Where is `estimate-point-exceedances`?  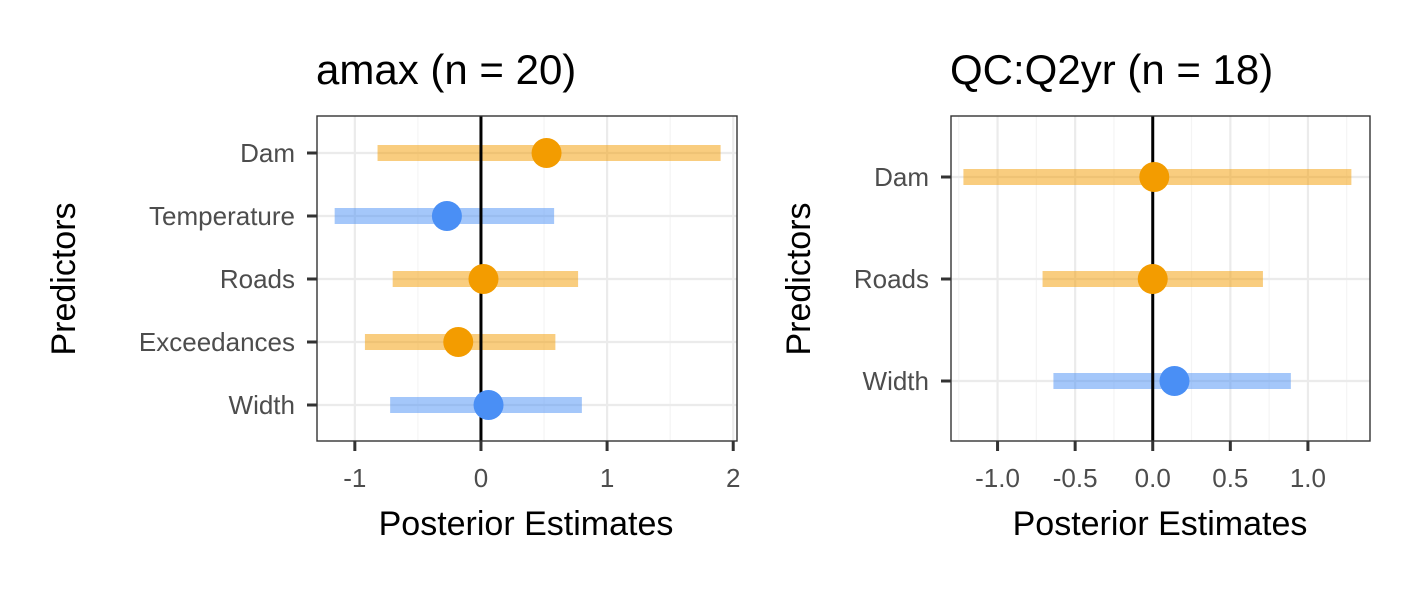
estimate-point-exceedances is located at coordinates (458, 342).